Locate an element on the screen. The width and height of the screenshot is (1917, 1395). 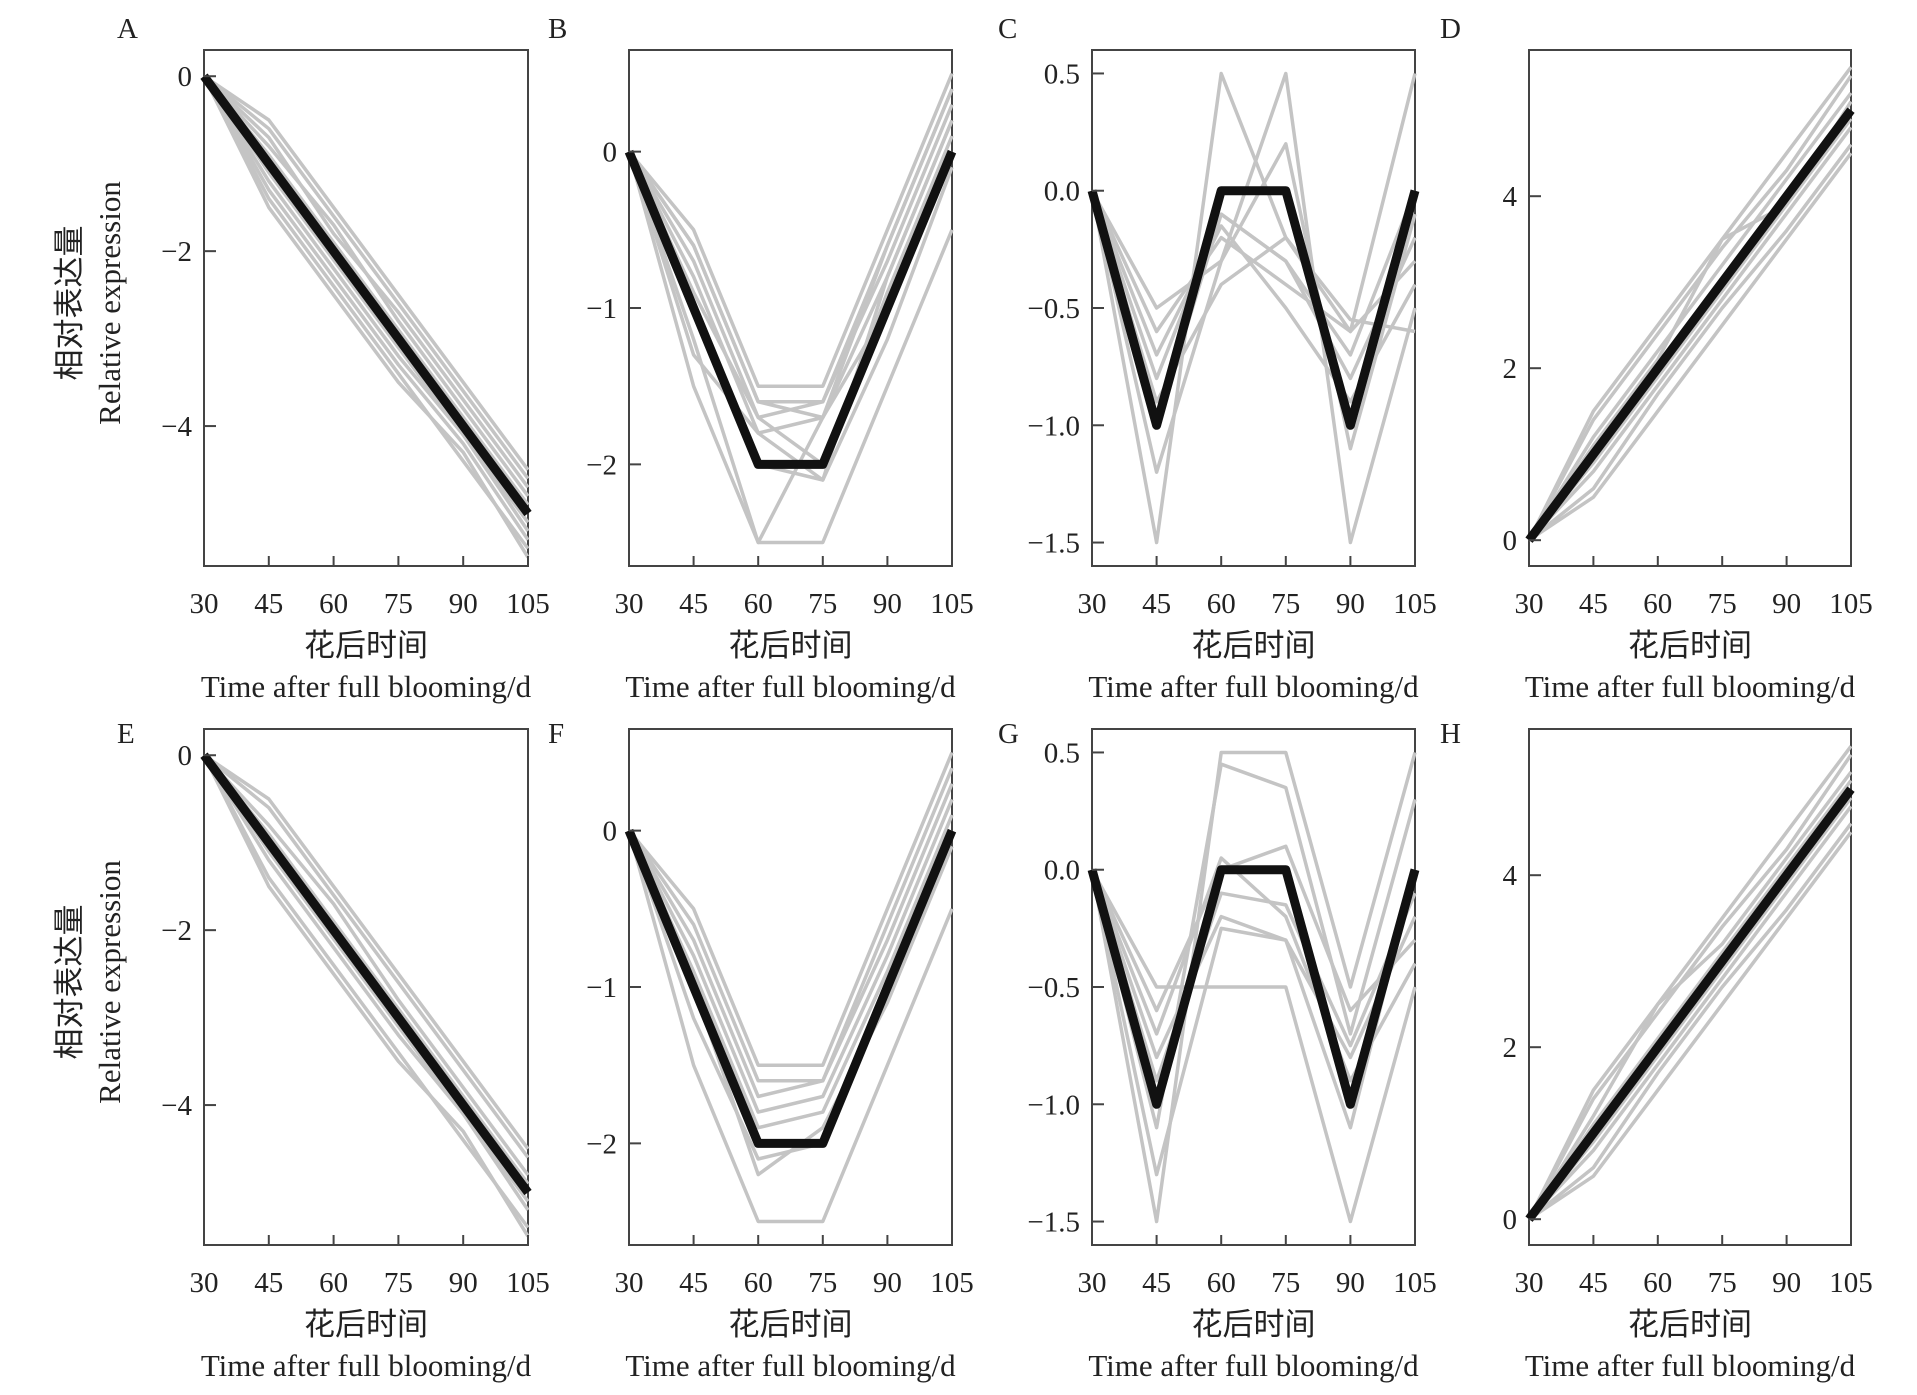
panel-label-F: F is located at coordinates (556, 734).